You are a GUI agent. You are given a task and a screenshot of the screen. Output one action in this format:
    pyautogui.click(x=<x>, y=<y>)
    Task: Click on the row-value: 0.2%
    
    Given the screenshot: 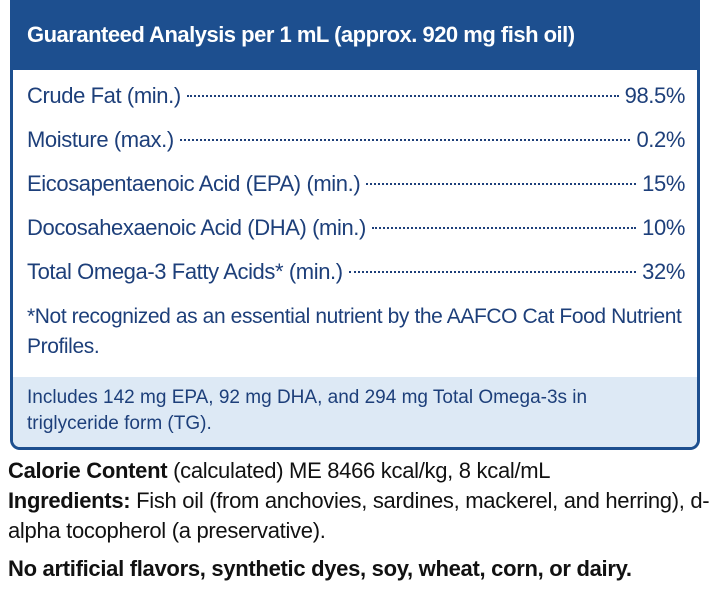 What is the action you would take?
    pyautogui.click(x=660, y=139)
    